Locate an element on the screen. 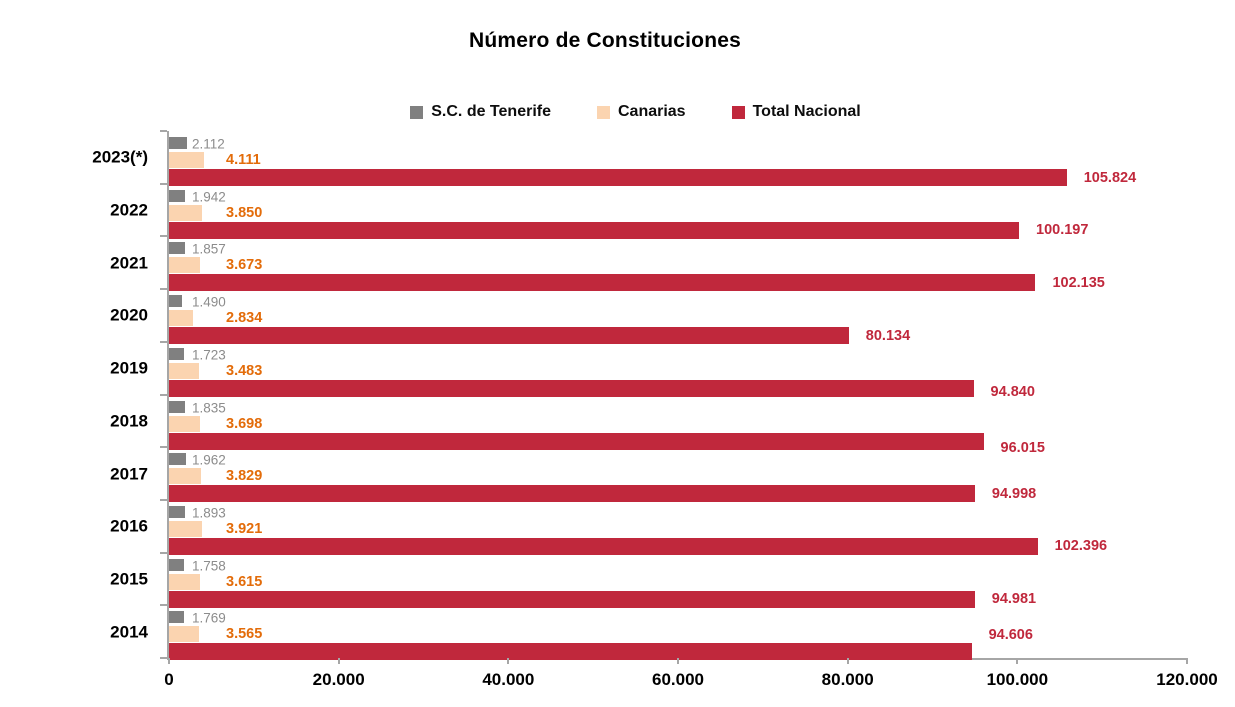 The height and width of the screenshot is (707, 1235). category-row: 2020 1.490 2.834 80.134 is located at coordinates (648, 317).